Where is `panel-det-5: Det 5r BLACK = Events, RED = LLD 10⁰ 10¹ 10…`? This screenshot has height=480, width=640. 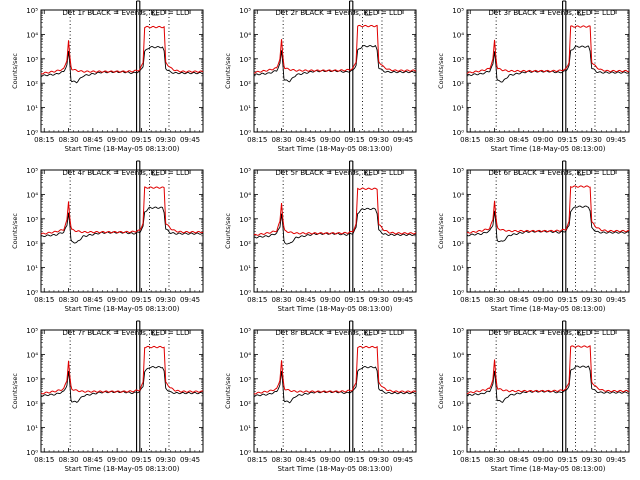 panel-det-5: Det 5r BLACK = Events, RED = LLD 10⁰ 10¹ 10… is located at coordinates (320, 236).